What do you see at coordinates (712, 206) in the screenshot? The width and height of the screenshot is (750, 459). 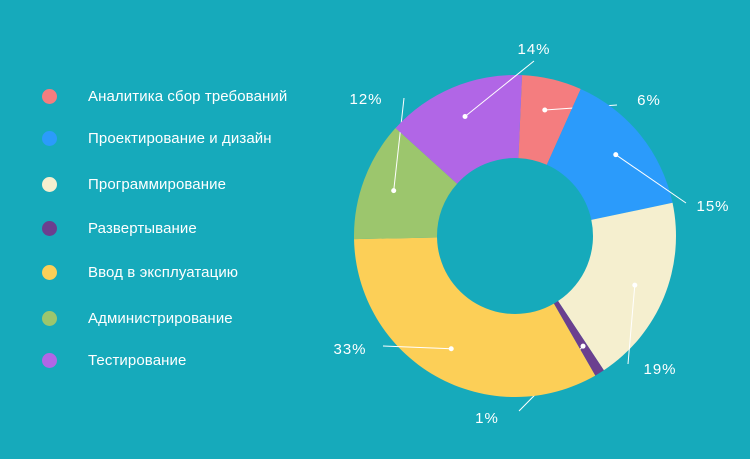 I see `slice-value-label: 15%` at bounding box center [712, 206].